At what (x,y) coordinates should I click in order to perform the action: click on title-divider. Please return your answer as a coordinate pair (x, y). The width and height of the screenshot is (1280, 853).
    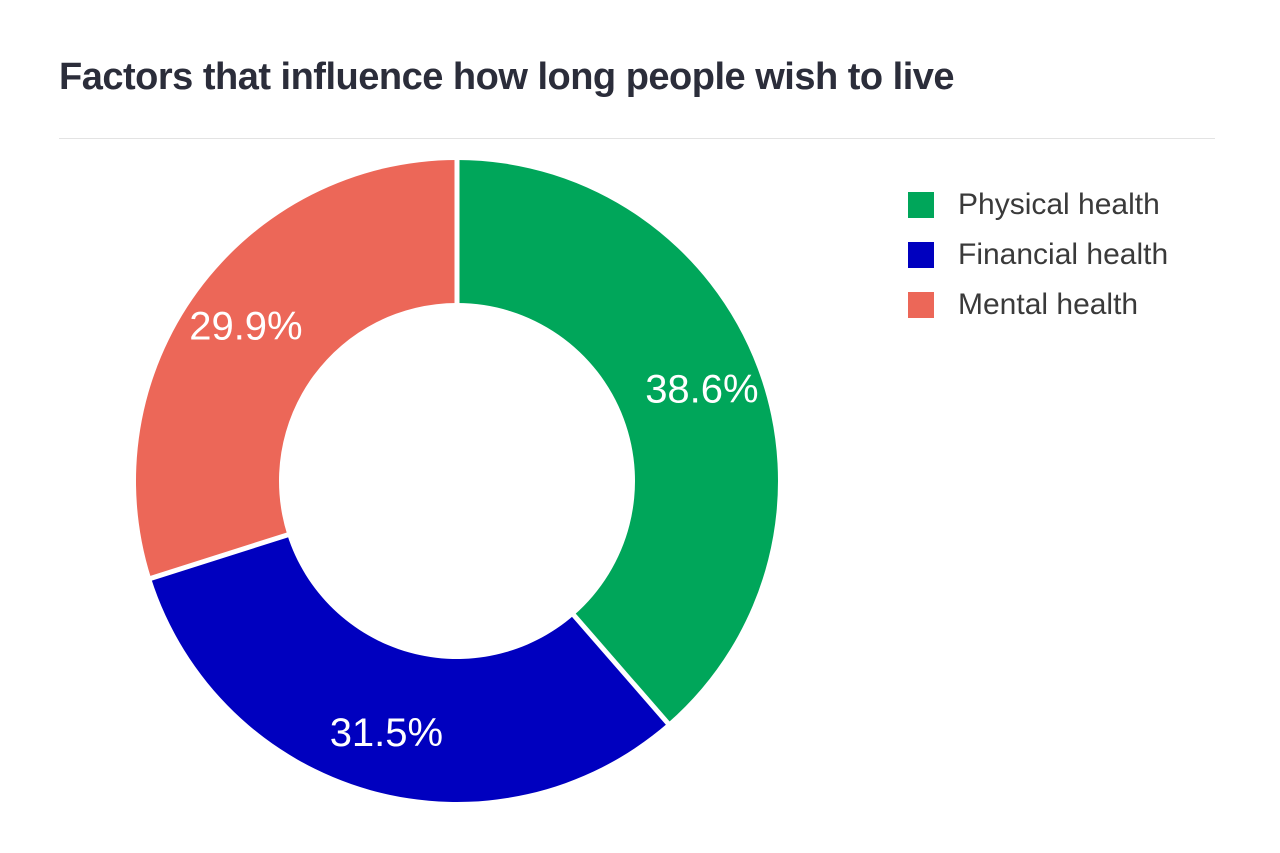
    Looking at the image, I should click on (637, 138).